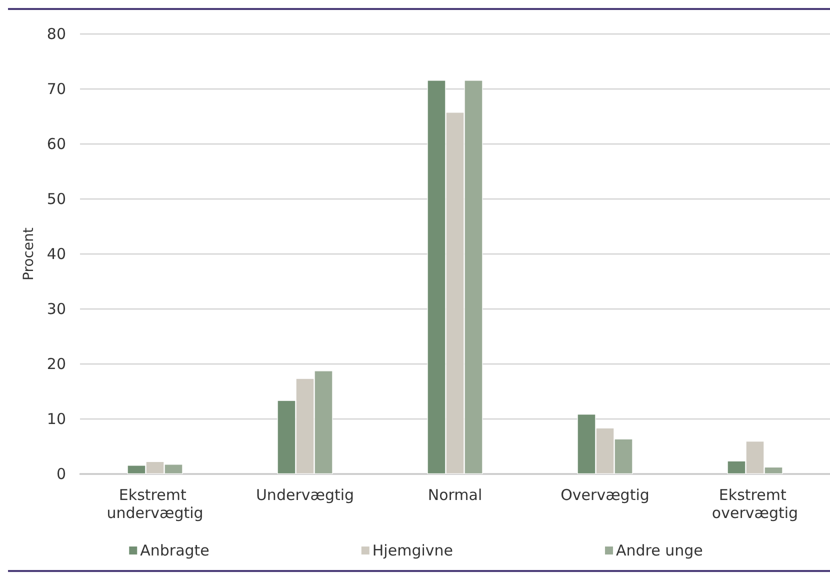 This screenshot has width=830, height=573. I want to click on y-tick-label: 0, so click(61, 474).